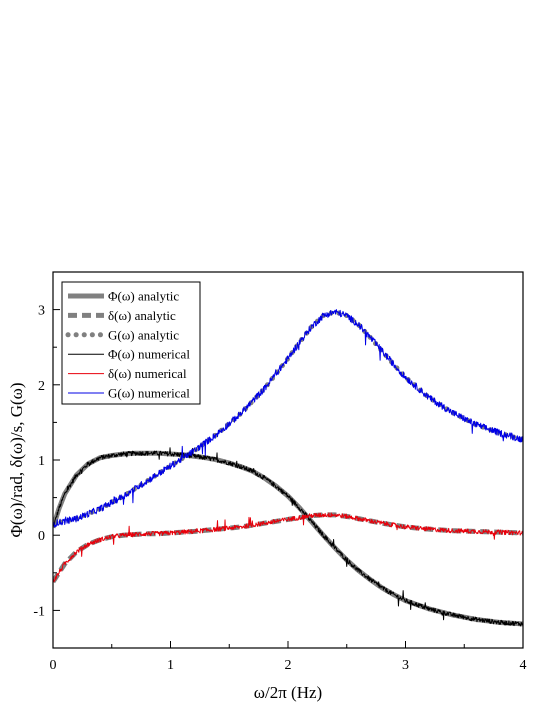  I want to click on x-tick-label: 4, so click(523, 665).